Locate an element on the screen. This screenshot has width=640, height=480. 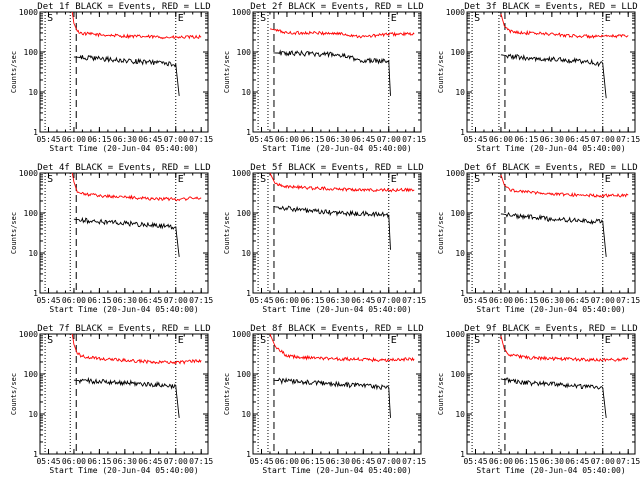
panel-title: Det 1f BLACK = Events, RED = LLD is located at coordinates (123, 7).